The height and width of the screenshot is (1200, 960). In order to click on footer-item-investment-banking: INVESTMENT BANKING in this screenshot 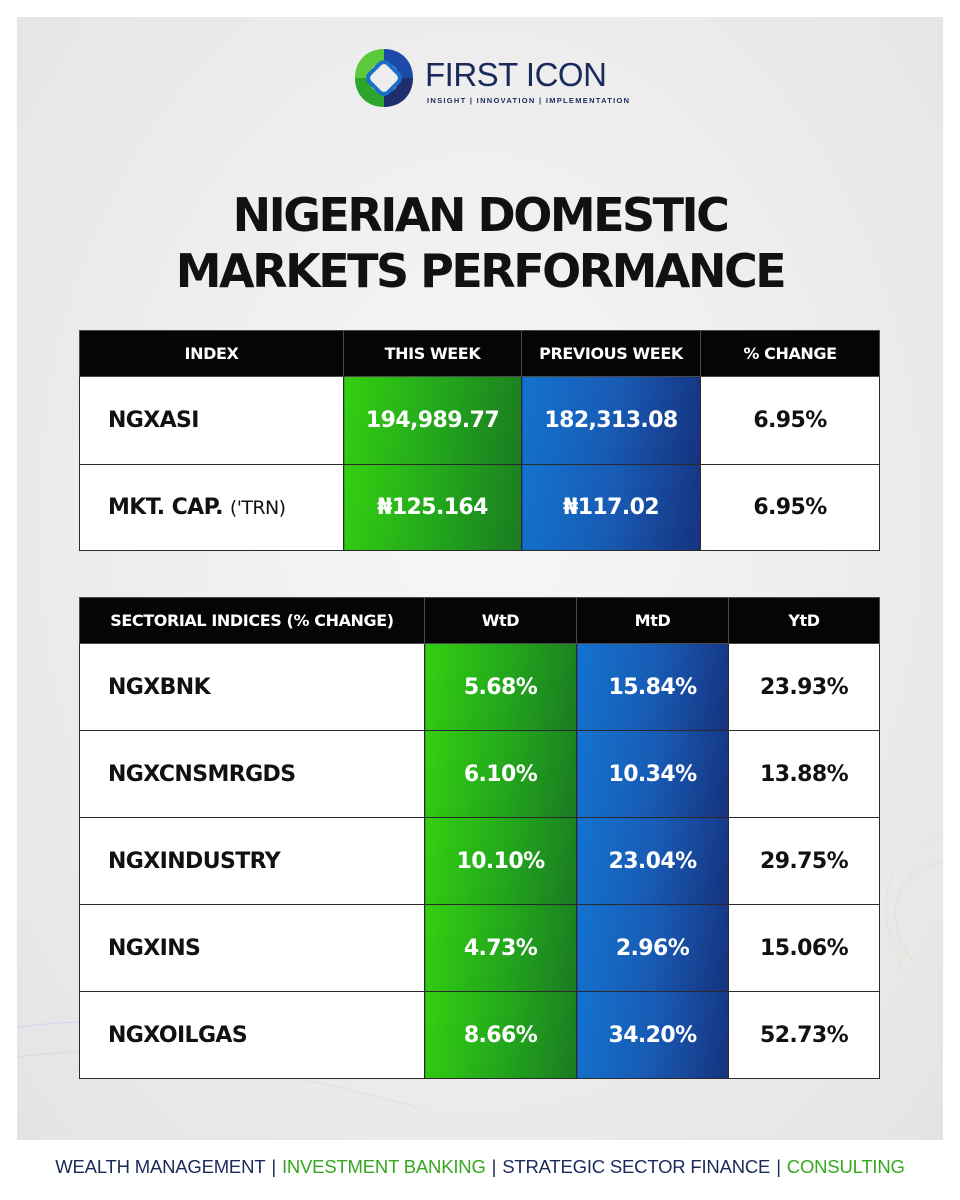, I will do `click(383, 1166)`.